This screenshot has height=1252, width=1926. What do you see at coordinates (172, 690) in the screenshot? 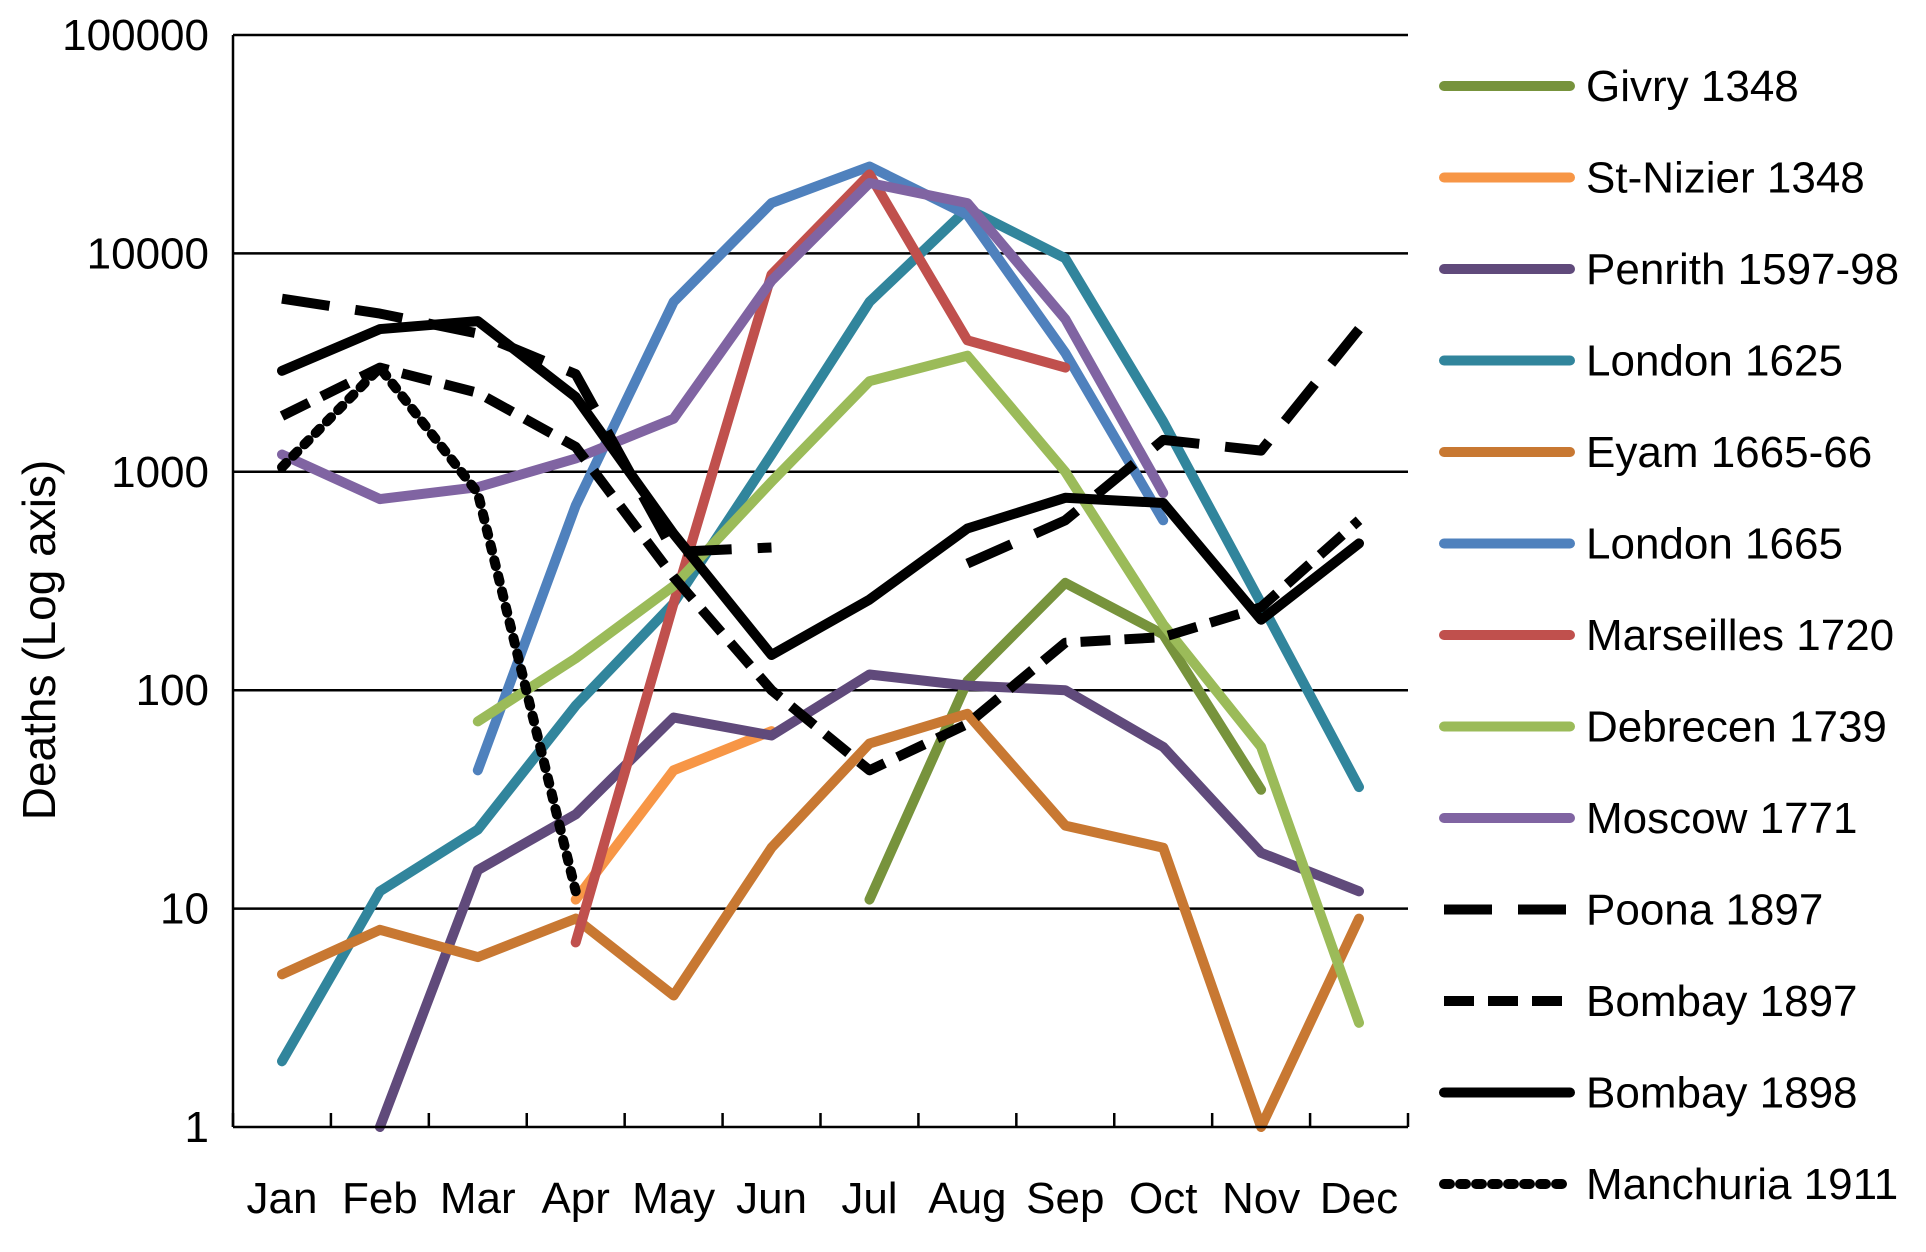
I see `y-tick-label: 100` at bounding box center [172, 690].